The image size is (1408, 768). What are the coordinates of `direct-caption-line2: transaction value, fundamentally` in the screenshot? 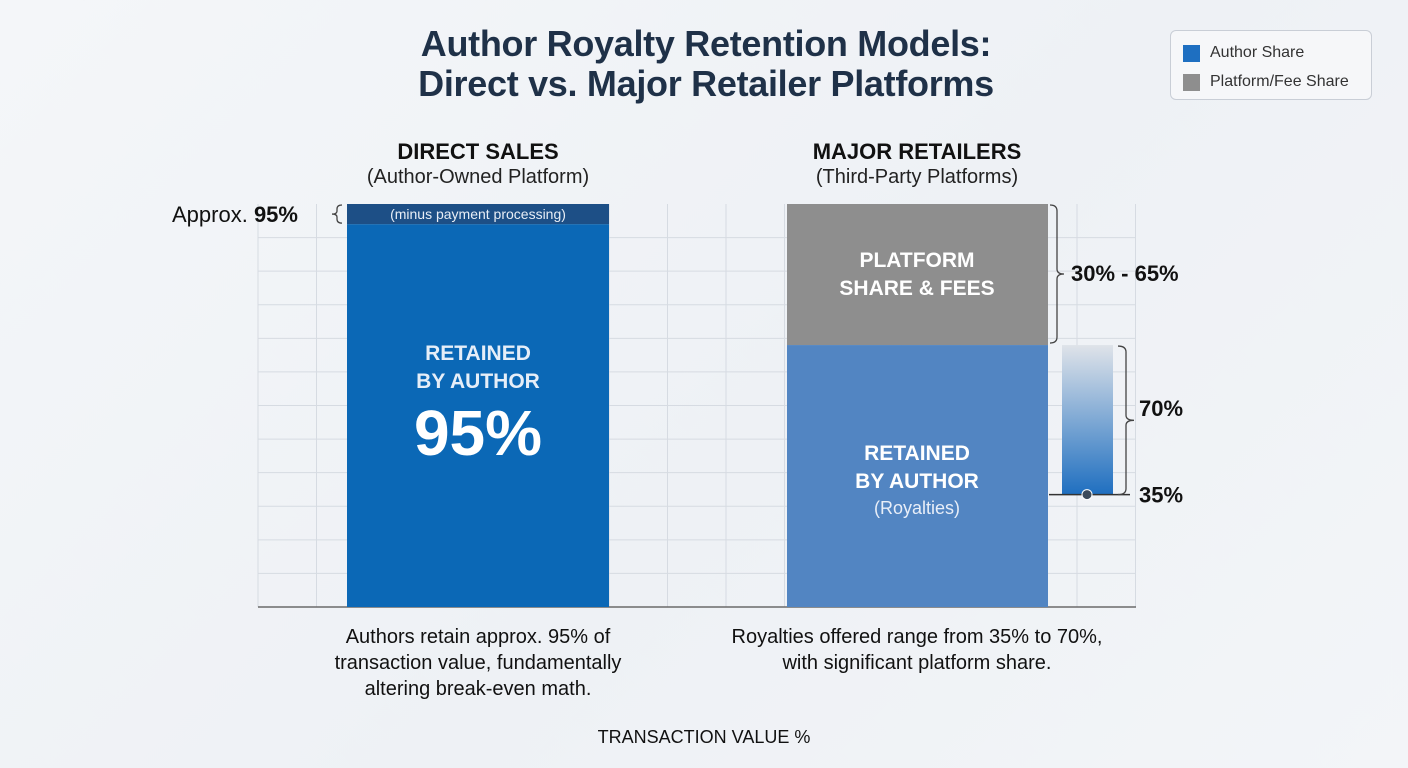 It's located at (478, 663).